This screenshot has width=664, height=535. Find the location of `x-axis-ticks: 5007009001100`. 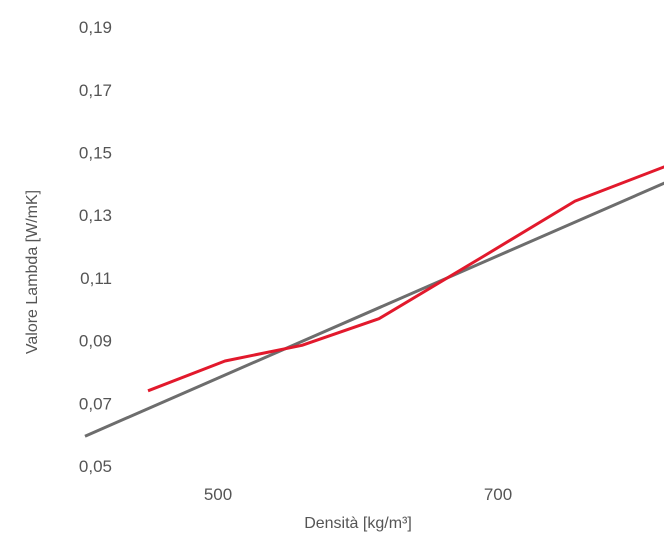

x-axis-ticks: 5007009001100 is located at coordinates (358, 494).